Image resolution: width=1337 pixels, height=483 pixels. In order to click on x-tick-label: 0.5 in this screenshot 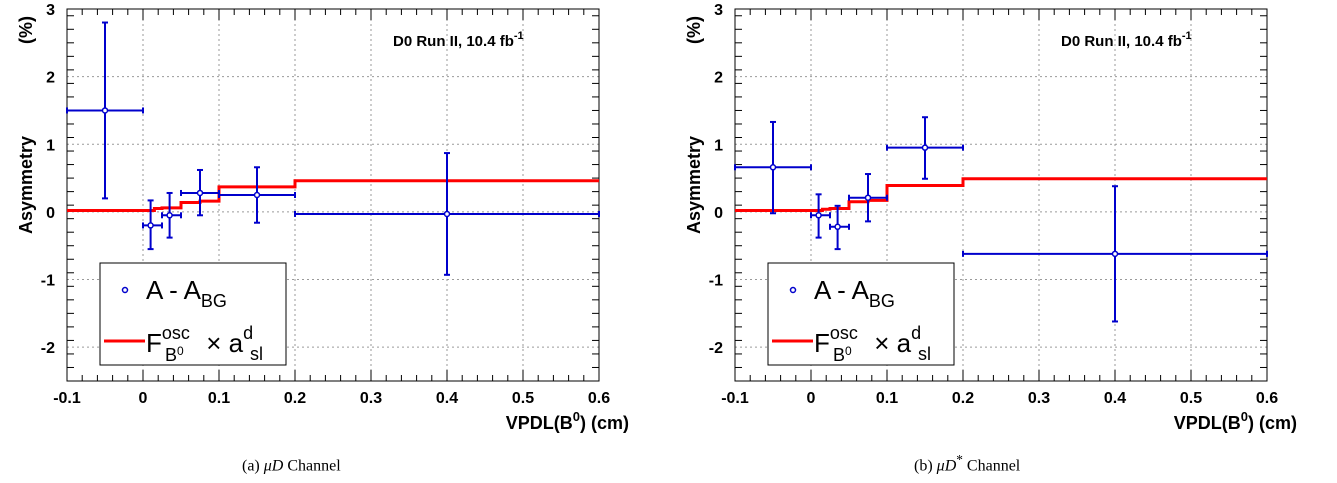, I will do `click(523, 398)`.